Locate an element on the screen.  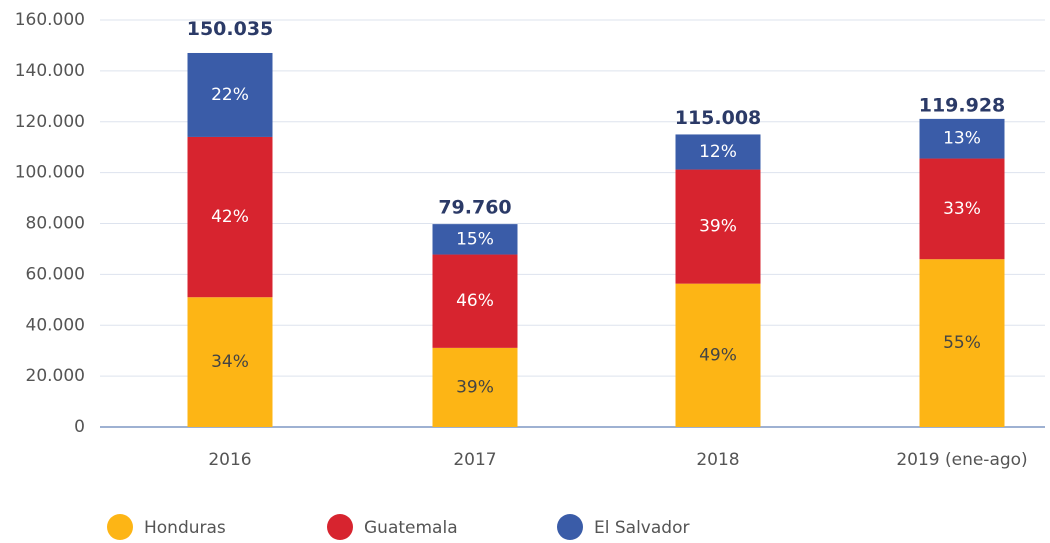
legend-label: Guatemala is located at coordinates (411, 528).